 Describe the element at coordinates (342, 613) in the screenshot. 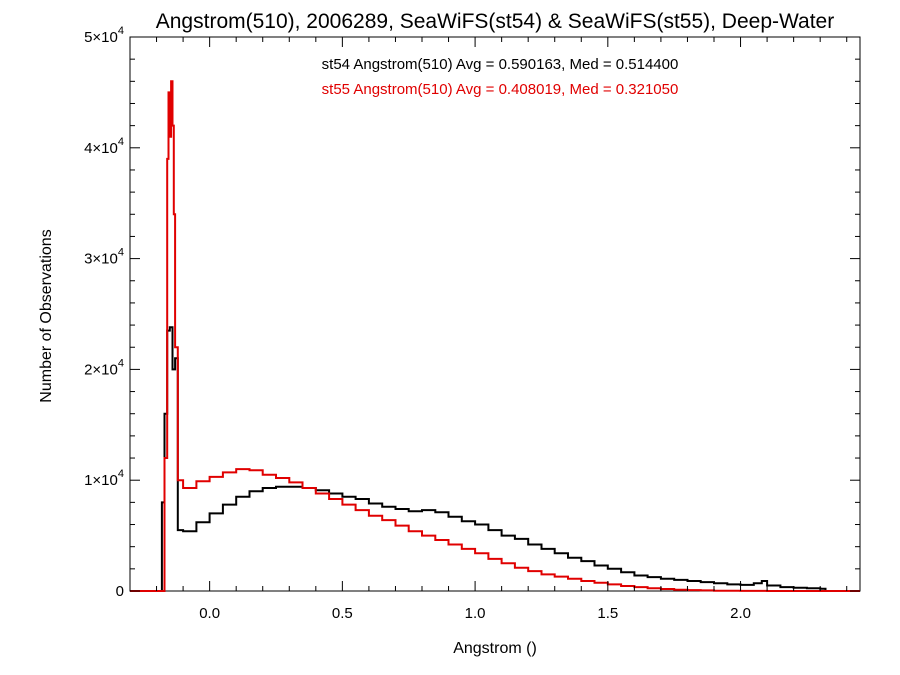

I see `x-tick-label: 0.5` at that location.